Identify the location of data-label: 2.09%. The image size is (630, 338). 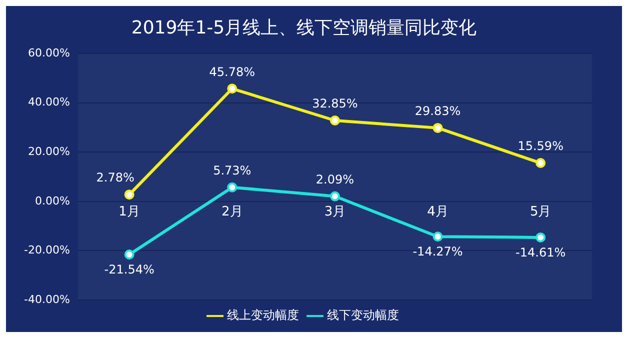
(335, 179).